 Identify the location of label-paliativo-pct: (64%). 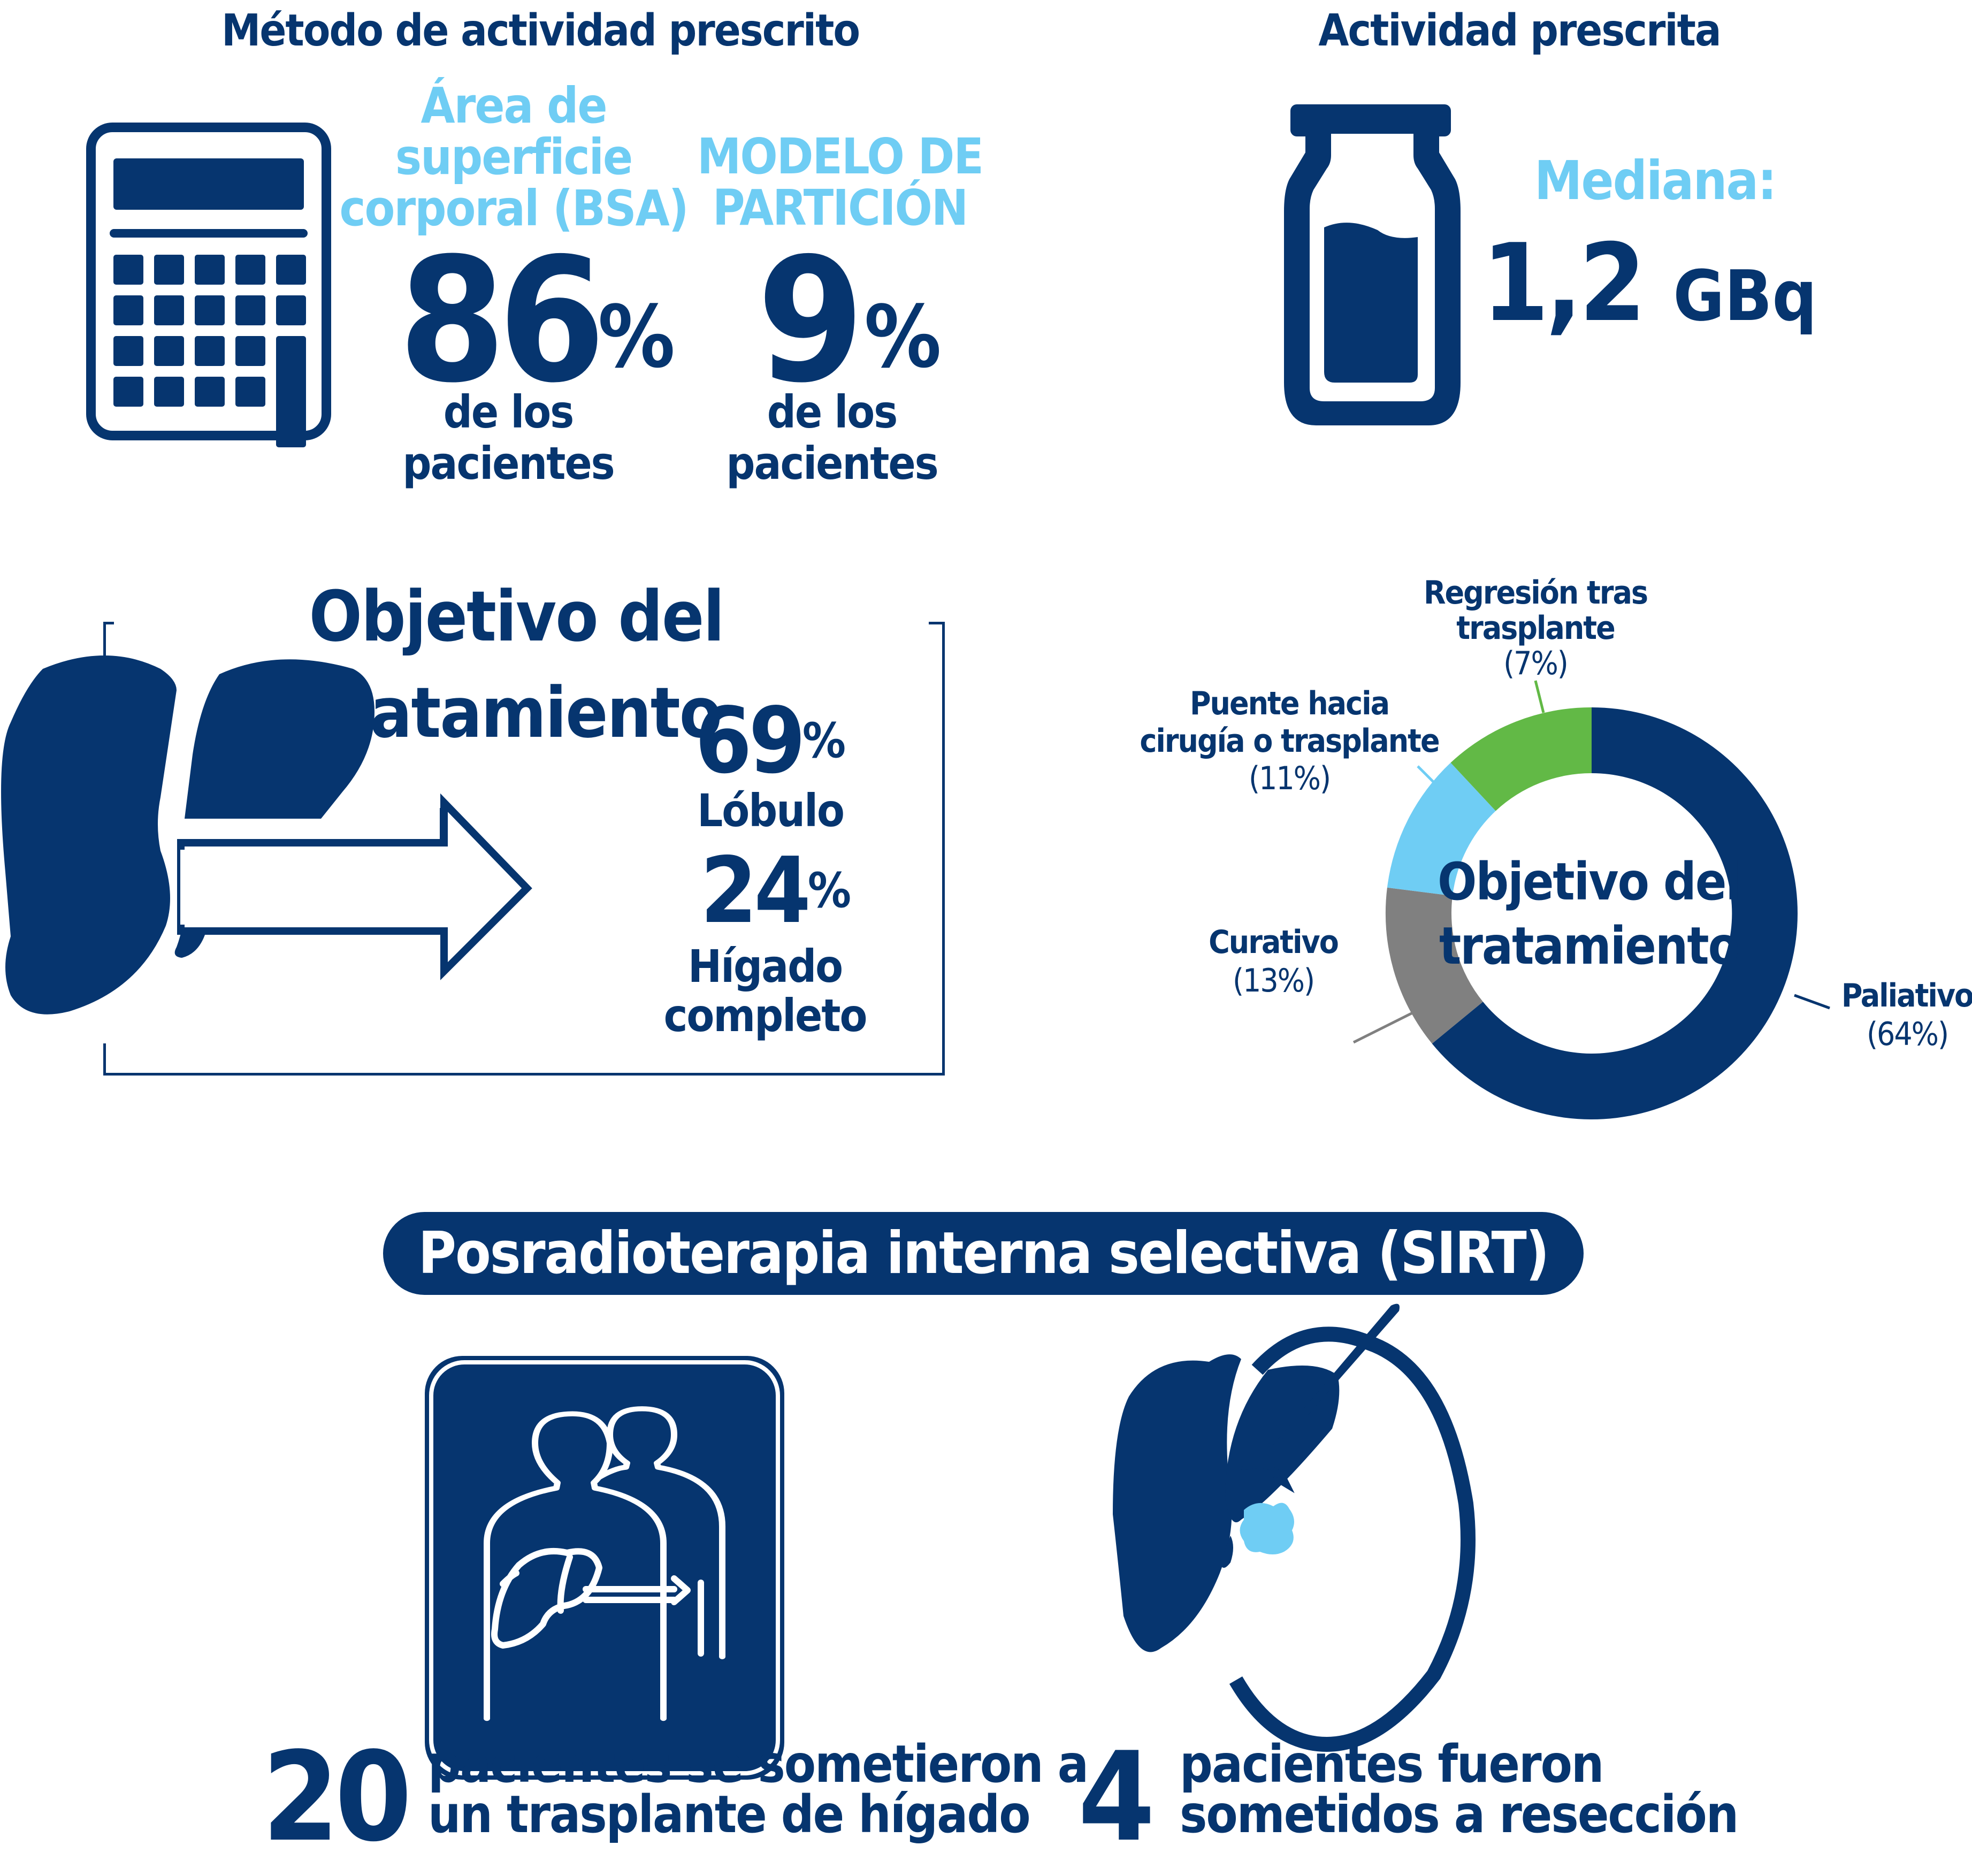
(1907, 1034).